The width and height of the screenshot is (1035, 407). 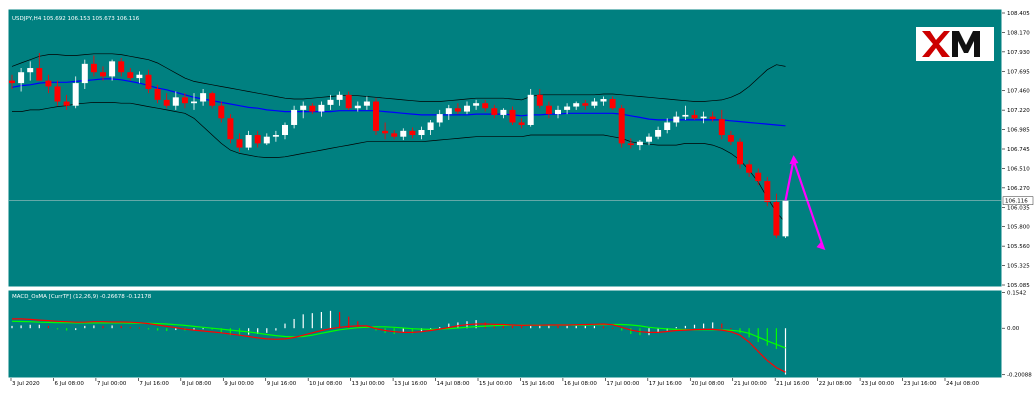 I want to click on price-tick-label: 107.220, so click(x=1018, y=111).